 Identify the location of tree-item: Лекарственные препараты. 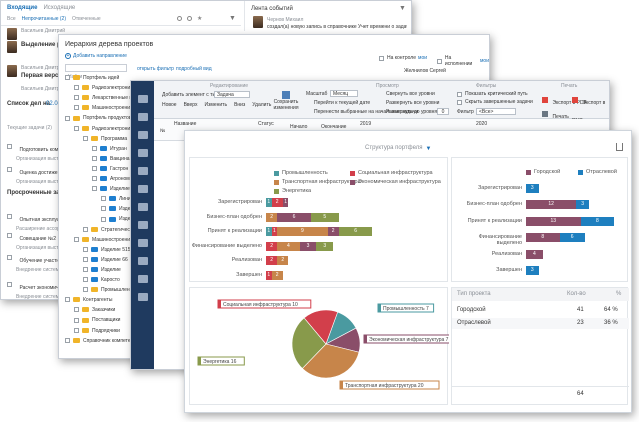
(114, 98).